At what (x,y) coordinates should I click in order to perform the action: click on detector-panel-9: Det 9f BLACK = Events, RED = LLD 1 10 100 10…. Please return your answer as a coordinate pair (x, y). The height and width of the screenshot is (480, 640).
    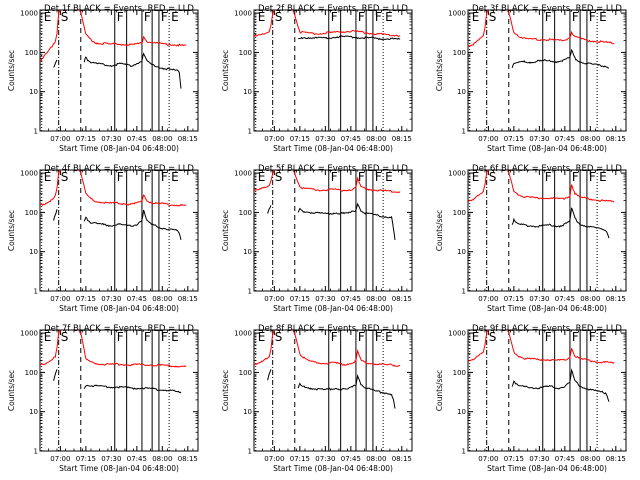
    Looking at the image, I should click on (531, 398).